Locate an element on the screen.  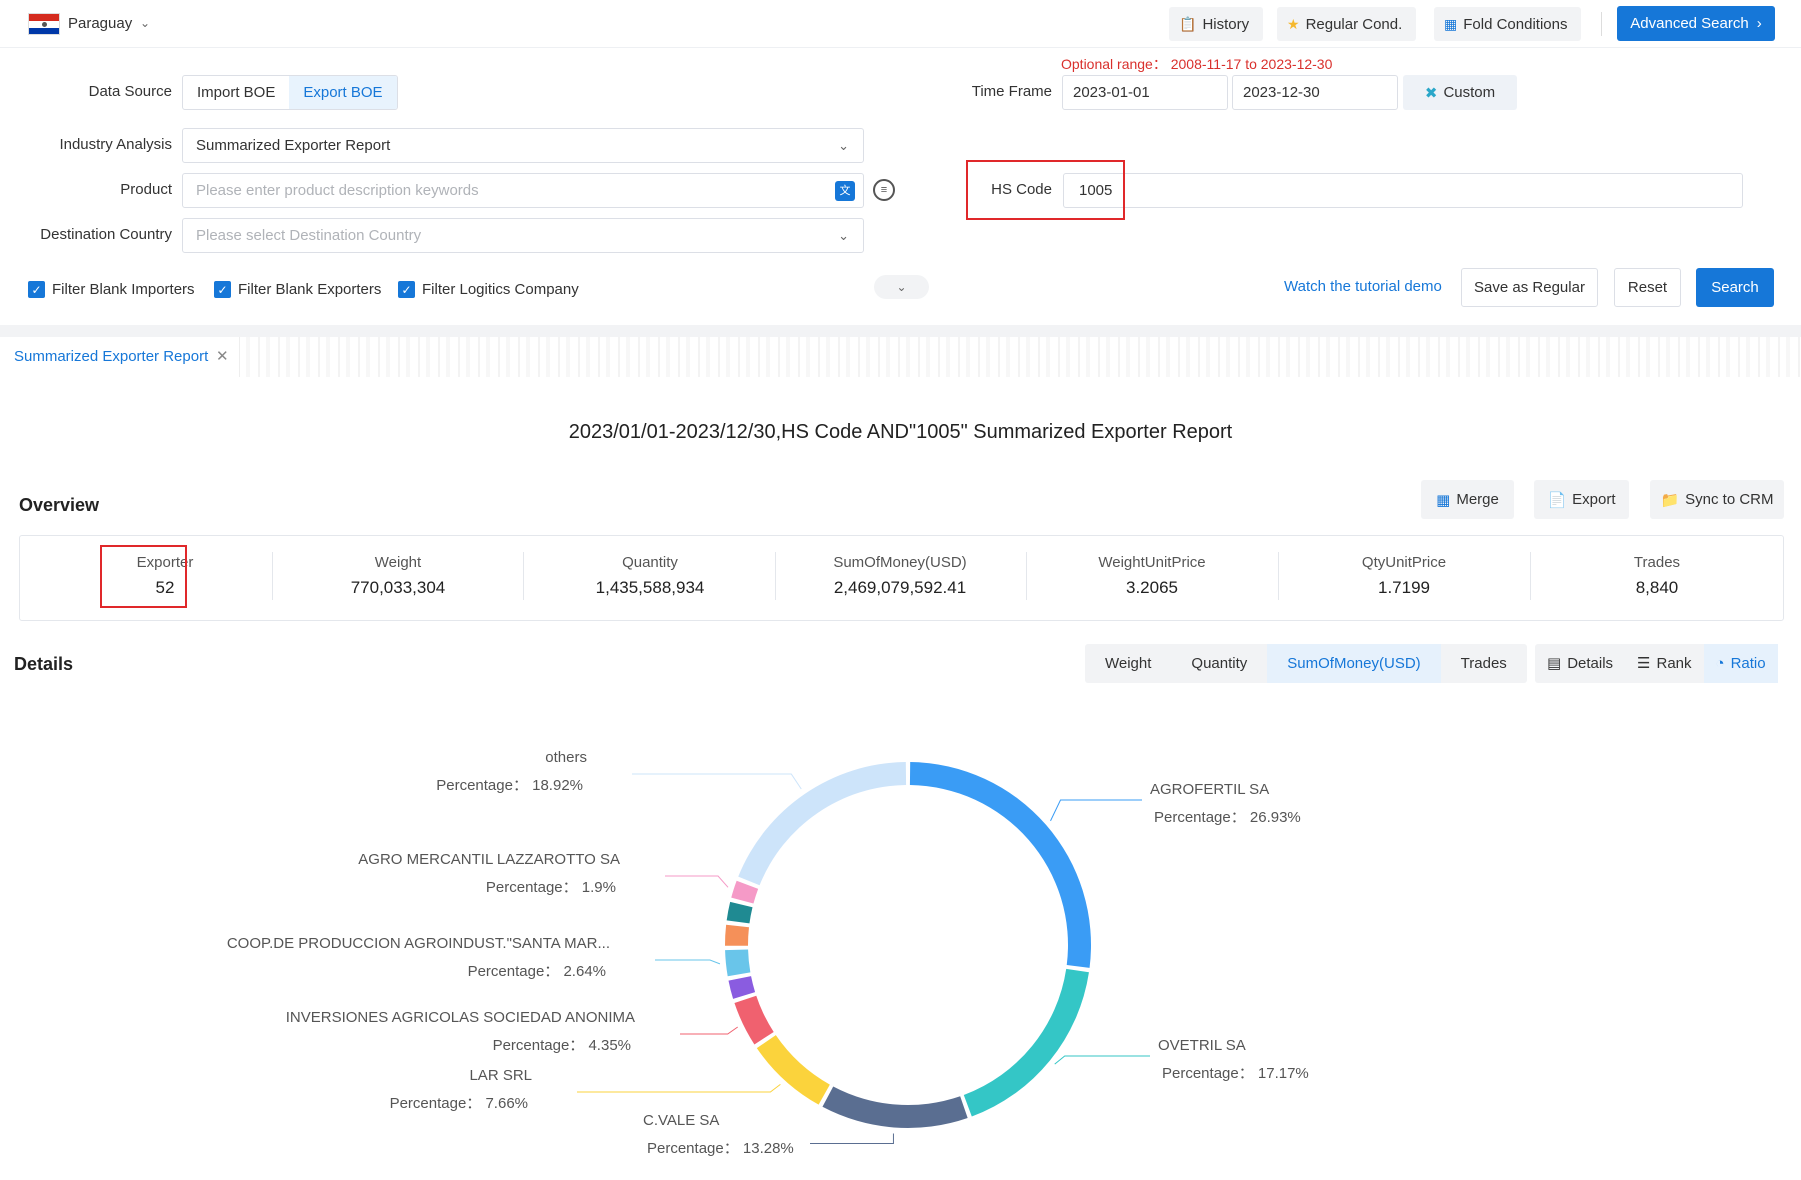
optional-range-note: Optional range： 2008-11-17 to 2023-12-30 is located at coordinates (1197, 64).